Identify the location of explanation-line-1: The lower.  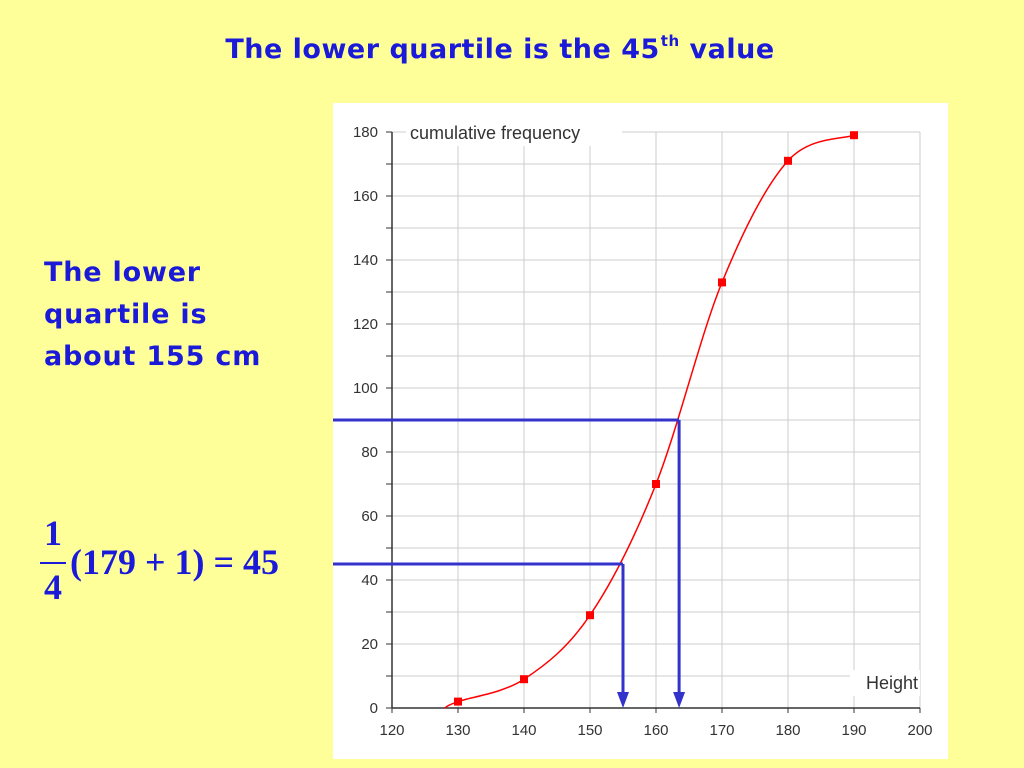
(122, 272).